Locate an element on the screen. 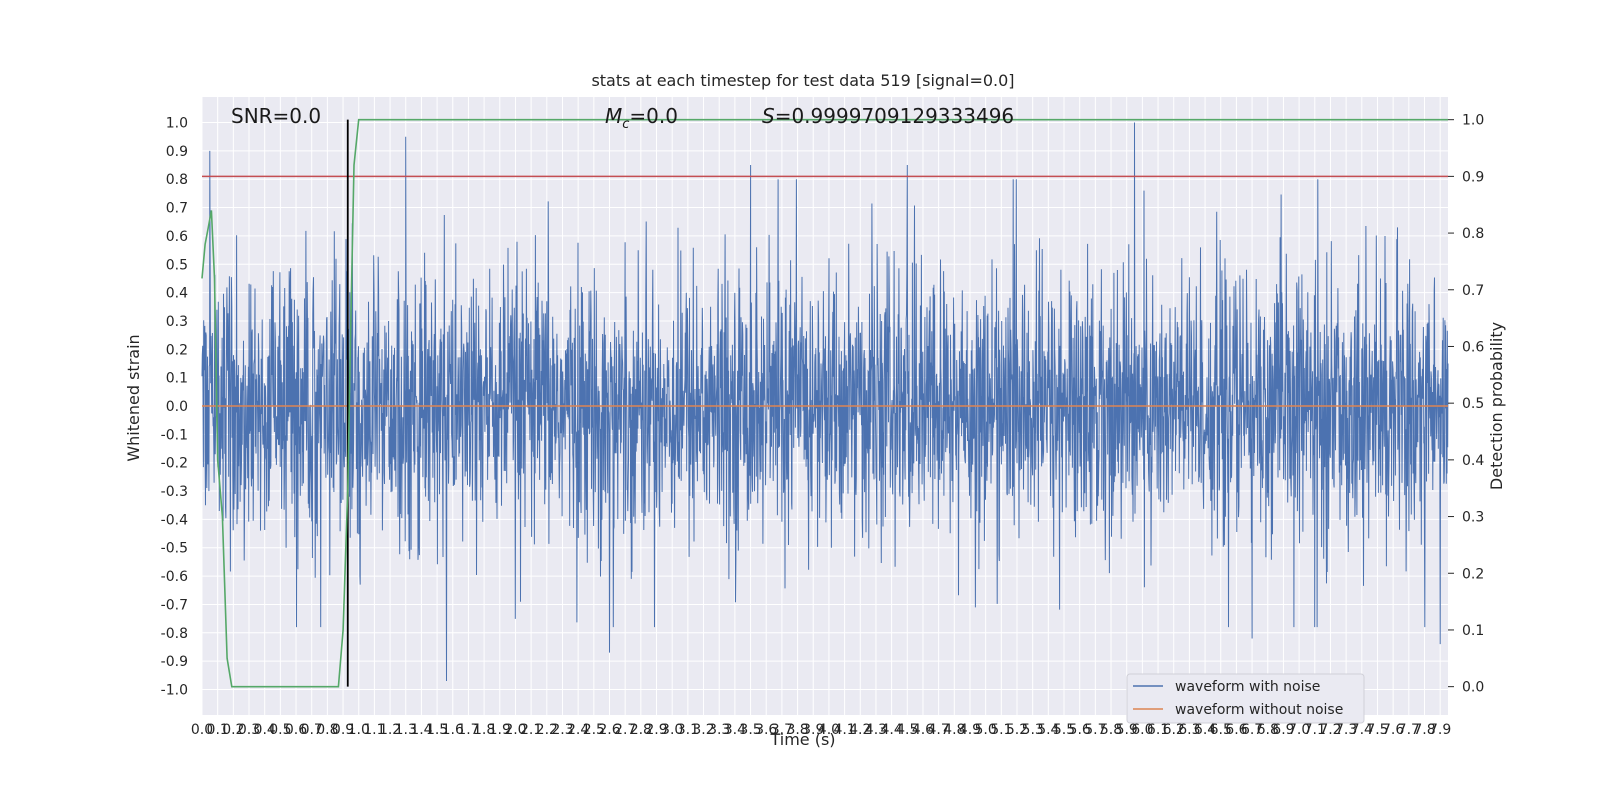  x-tick-label: 5.3 is located at coordinates (1033, 730).